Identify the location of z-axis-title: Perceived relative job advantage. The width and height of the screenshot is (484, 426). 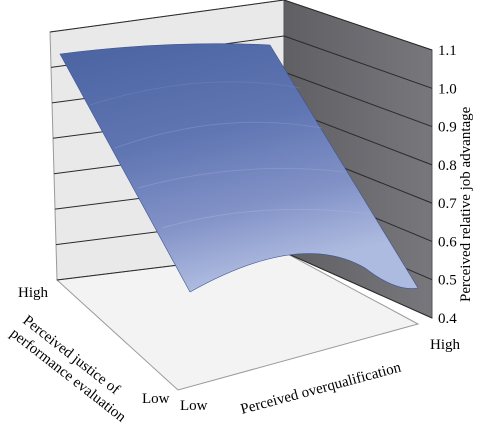
(466, 204).